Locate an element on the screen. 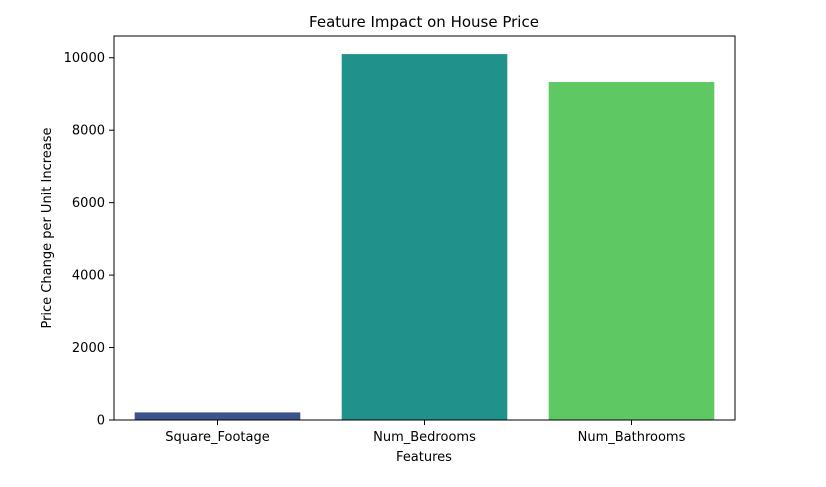 This screenshot has height=487, width=826. y-axis-label: Price Change per Unit Increase is located at coordinates (47, 227).